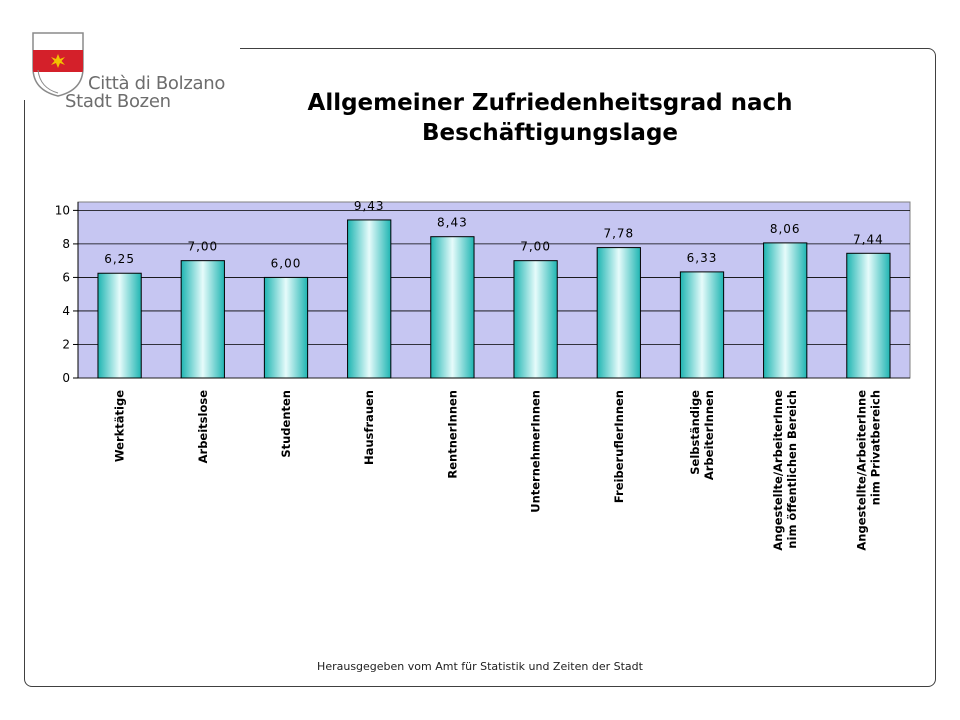  What do you see at coordinates (702, 435) in the screenshot?
I see `x-tick-label: SelbständigeArbeiterInnen` at bounding box center [702, 435].